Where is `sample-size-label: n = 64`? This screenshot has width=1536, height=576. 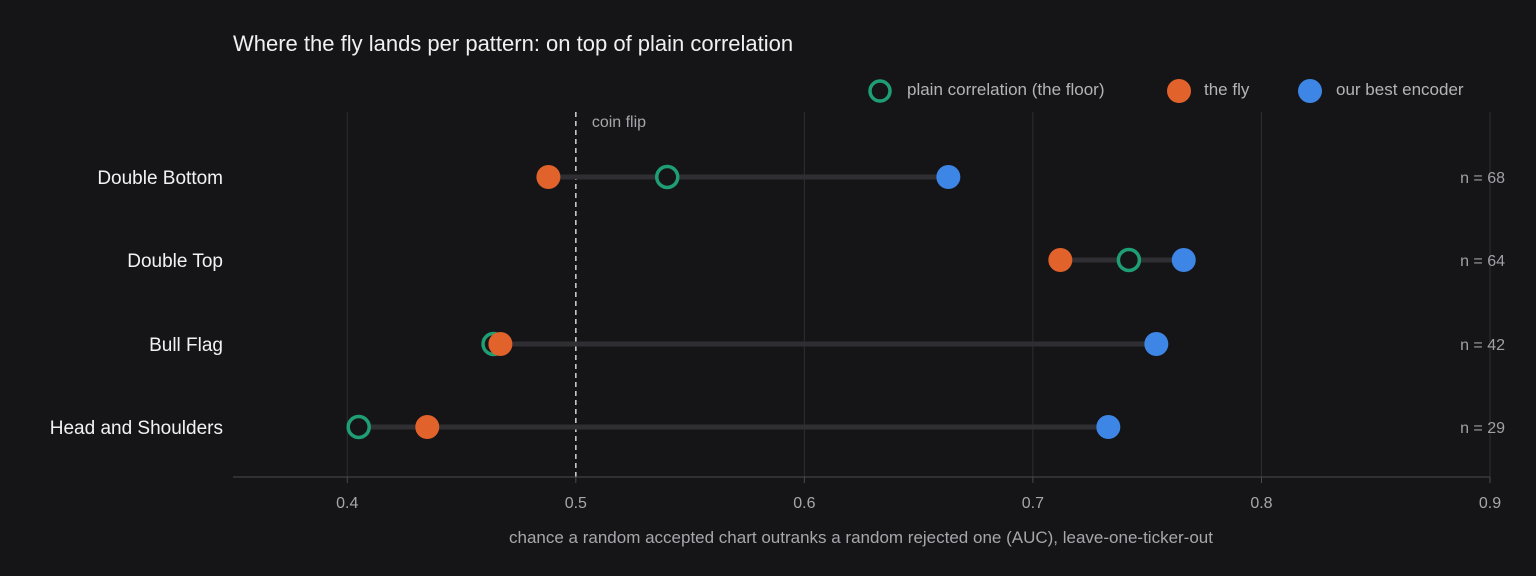
sample-size-label: n = 64 is located at coordinates (1482, 261).